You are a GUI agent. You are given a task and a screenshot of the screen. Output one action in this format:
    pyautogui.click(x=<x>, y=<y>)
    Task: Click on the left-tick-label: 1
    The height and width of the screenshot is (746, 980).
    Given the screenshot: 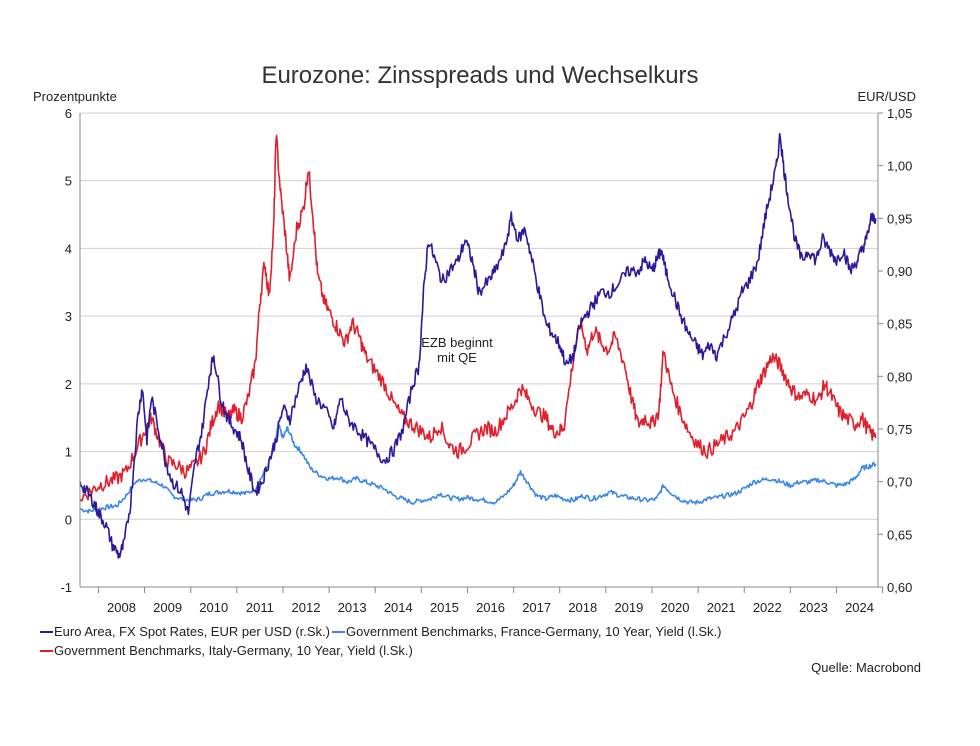 What is the action you would take?
    pyautogui.click(x=68, y=452)
    